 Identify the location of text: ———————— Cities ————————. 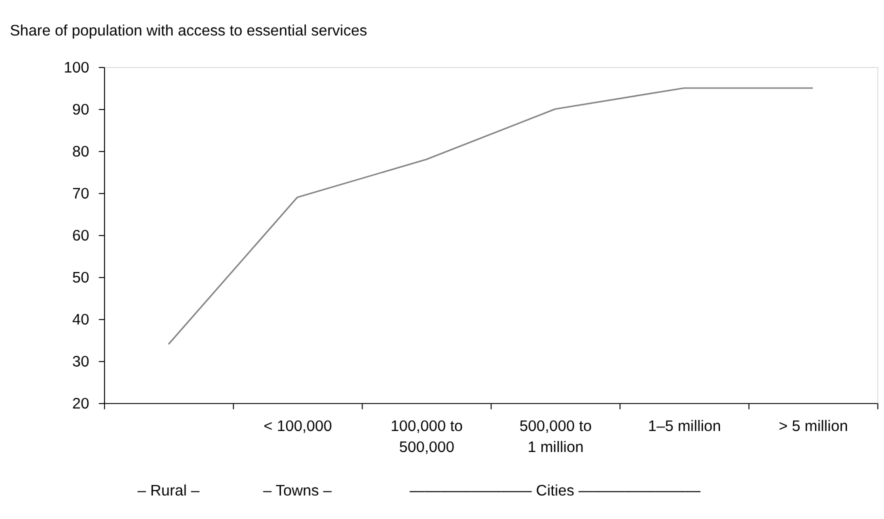
(556, 491).